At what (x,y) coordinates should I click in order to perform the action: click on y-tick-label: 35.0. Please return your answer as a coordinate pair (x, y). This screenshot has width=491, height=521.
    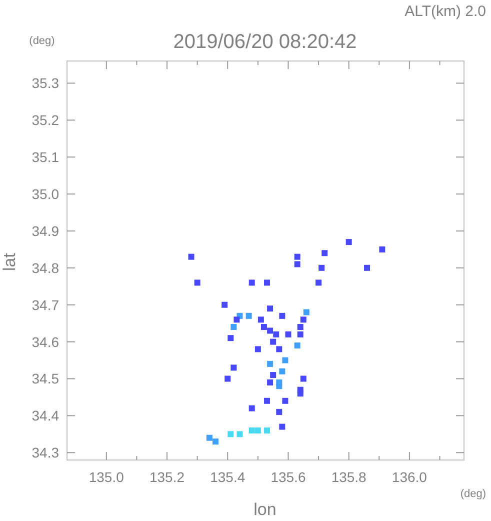
    Looking at the image, I should click on (46, 194).